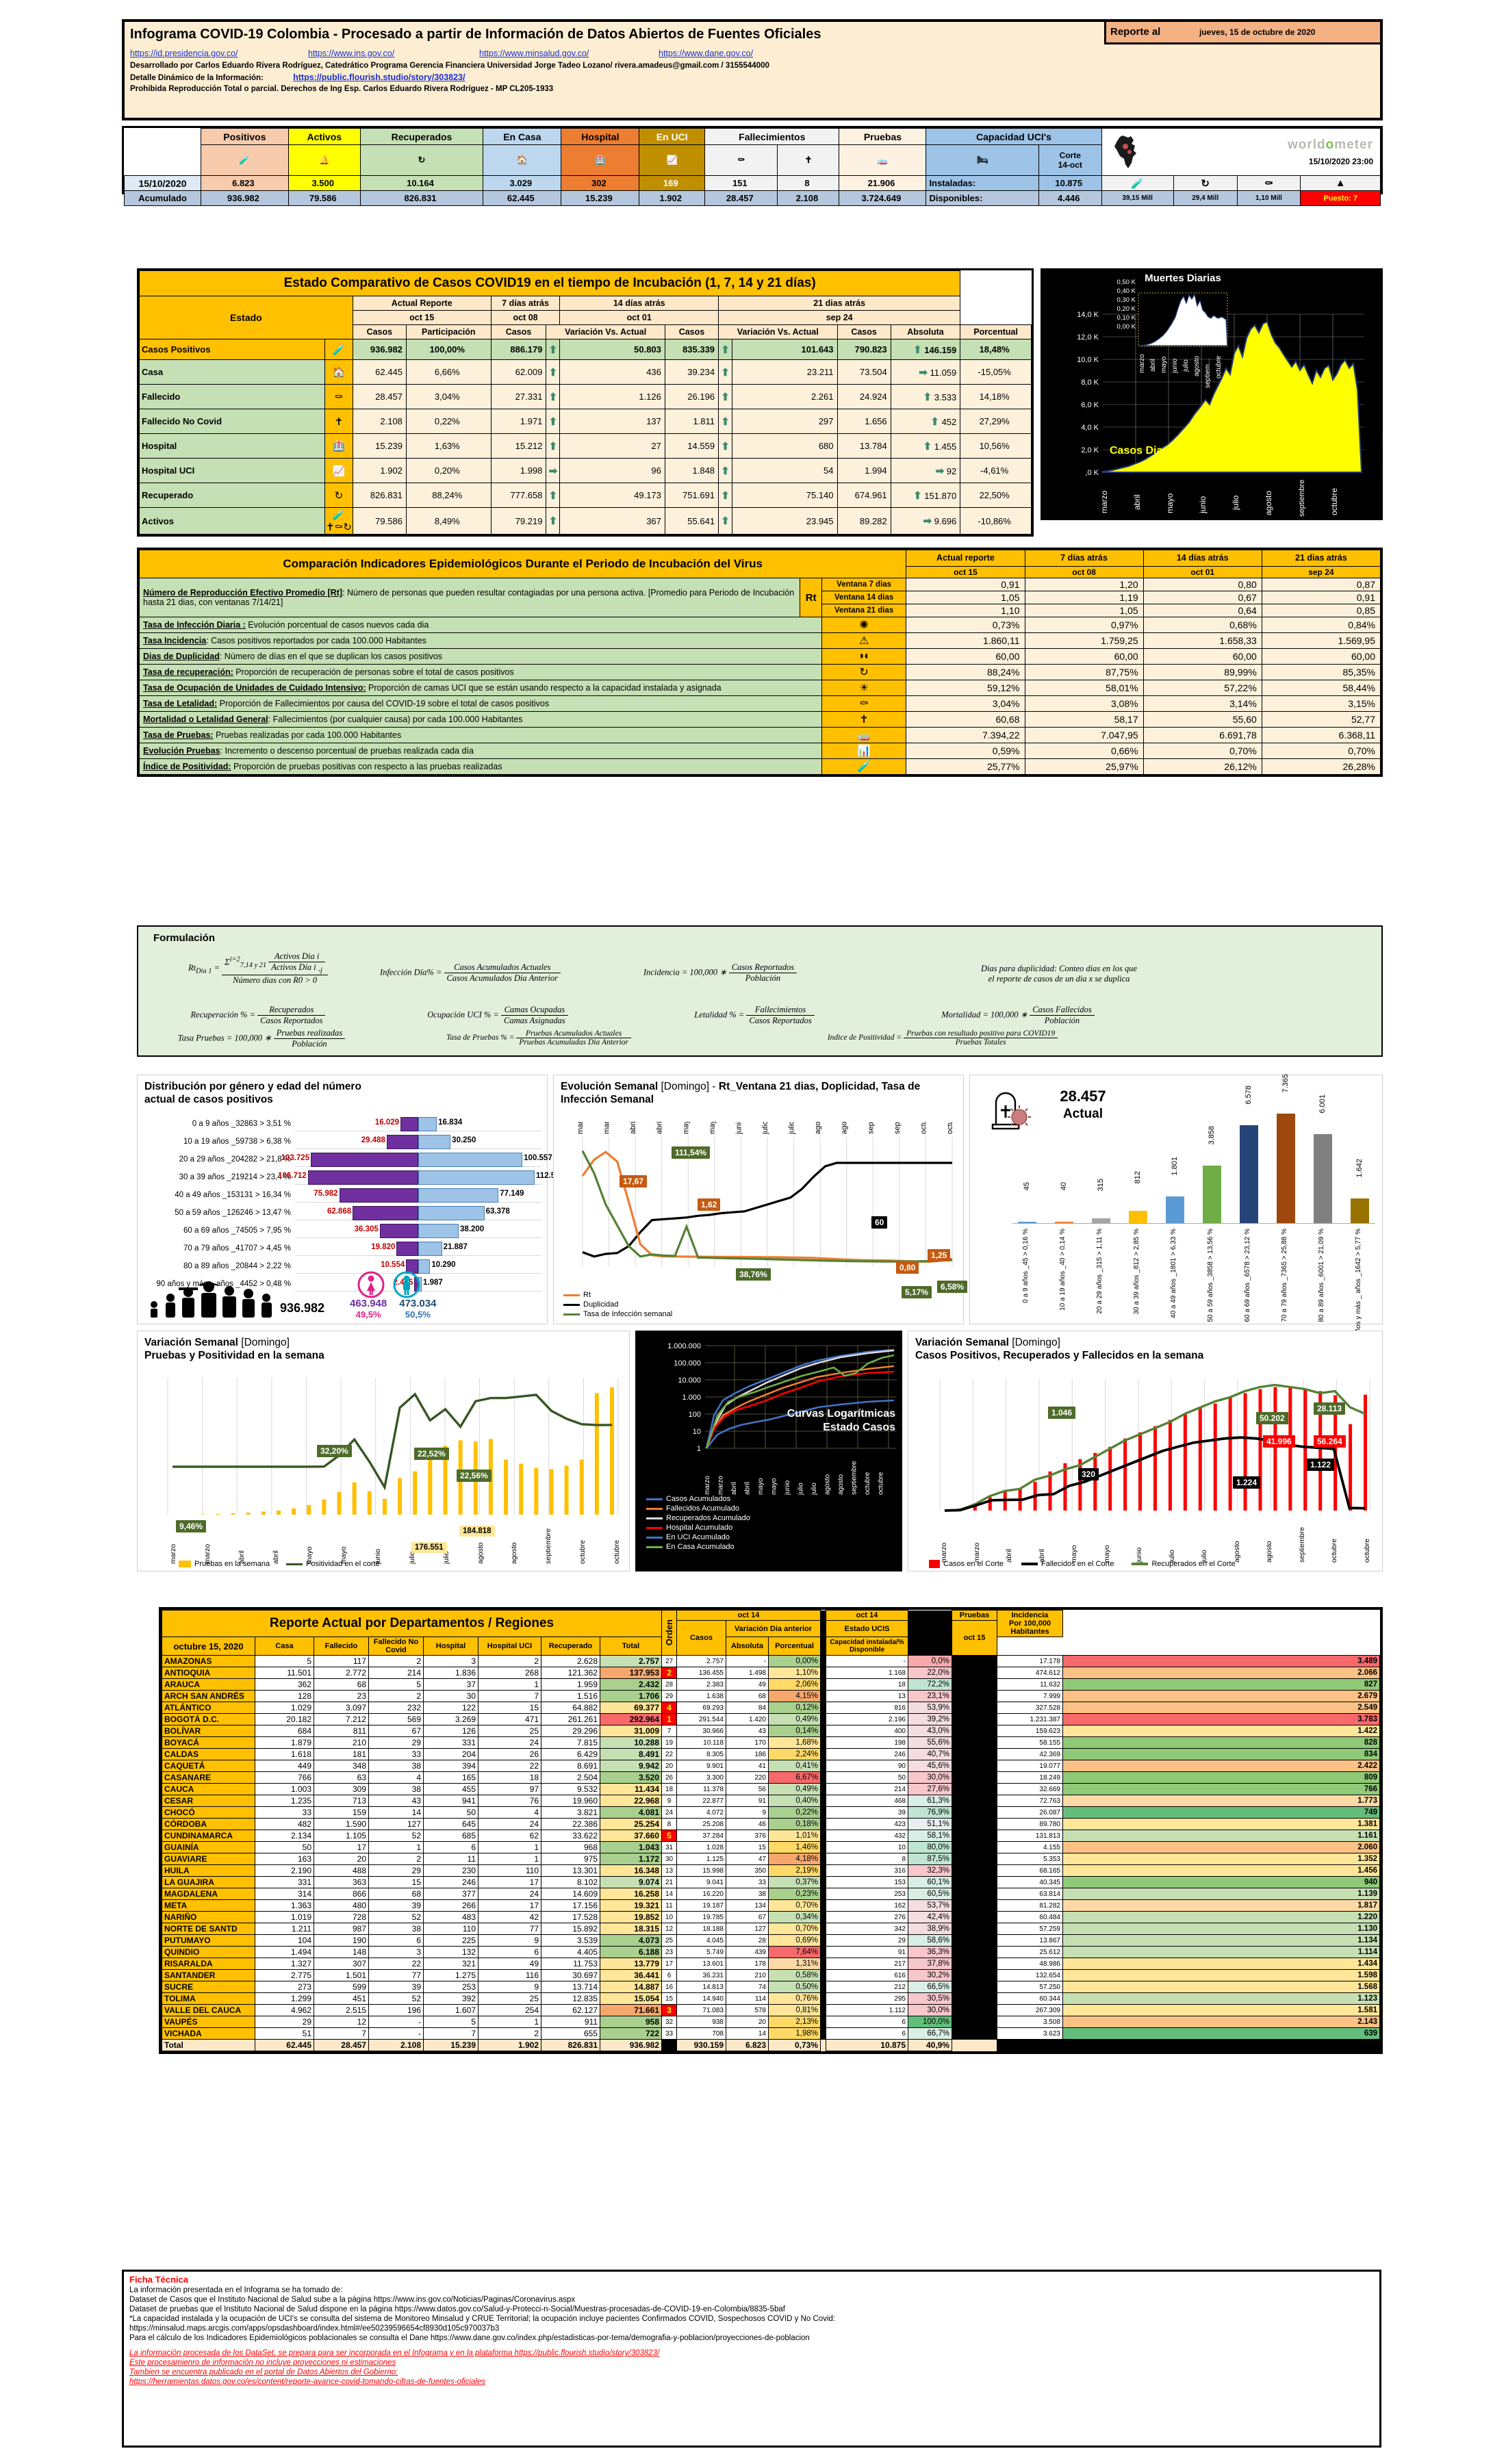 Image resolution: width=1506 pixels, height=2464 pixels. Describe the element at coordinates (966, 558) in the screenshot. I see `ind-col-0: Actual reporte` at that location.